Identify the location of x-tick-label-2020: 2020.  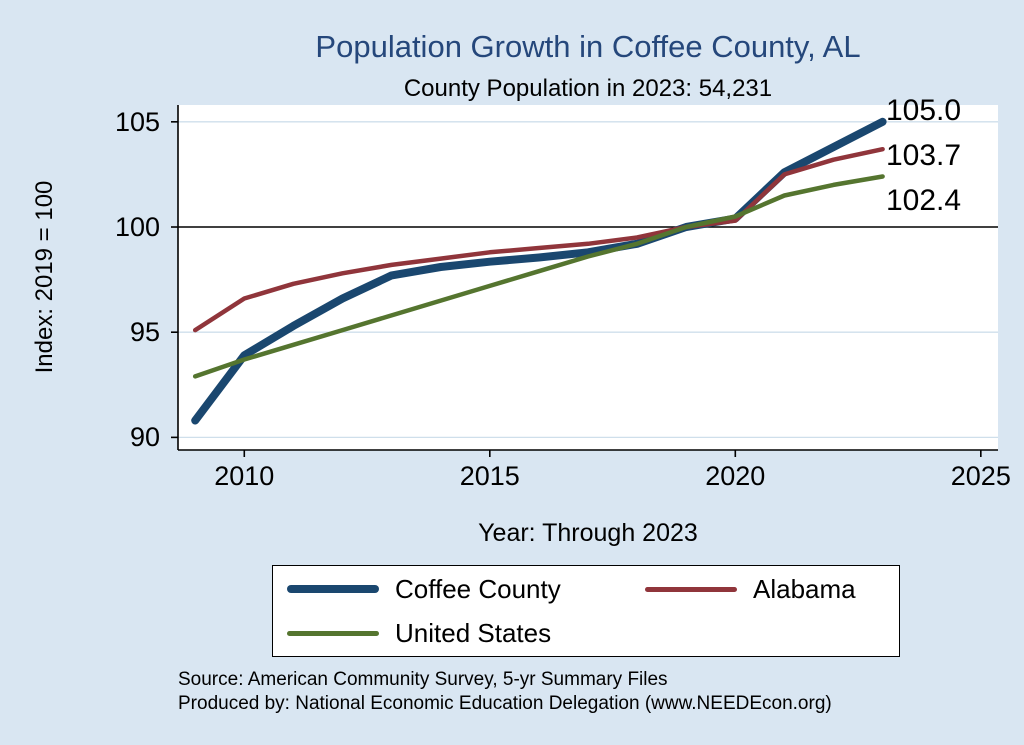
(735, 476).